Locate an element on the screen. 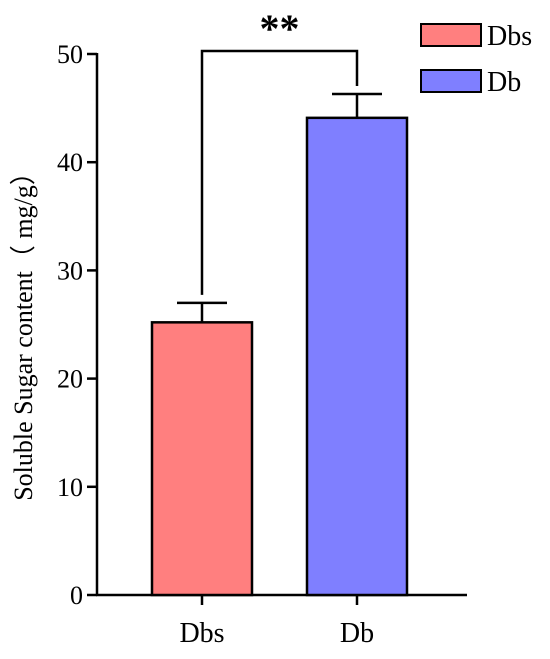 This screenshot has height=659, width=550. x-tick-label: Dbs is located at coordinates (201, 633).